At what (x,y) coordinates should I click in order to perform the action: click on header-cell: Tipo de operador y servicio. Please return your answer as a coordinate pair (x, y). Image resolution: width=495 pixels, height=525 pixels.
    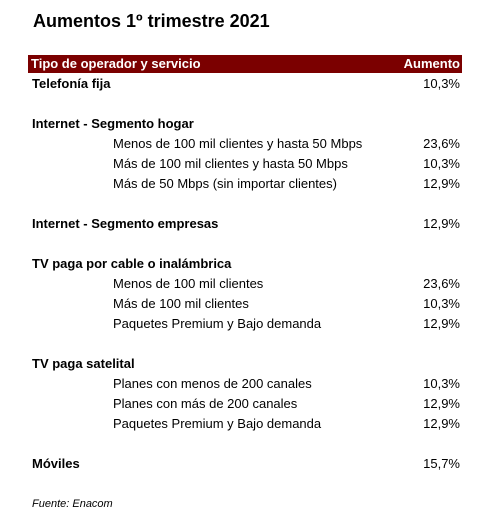
    Looking at the image, I should click on (116, 63).